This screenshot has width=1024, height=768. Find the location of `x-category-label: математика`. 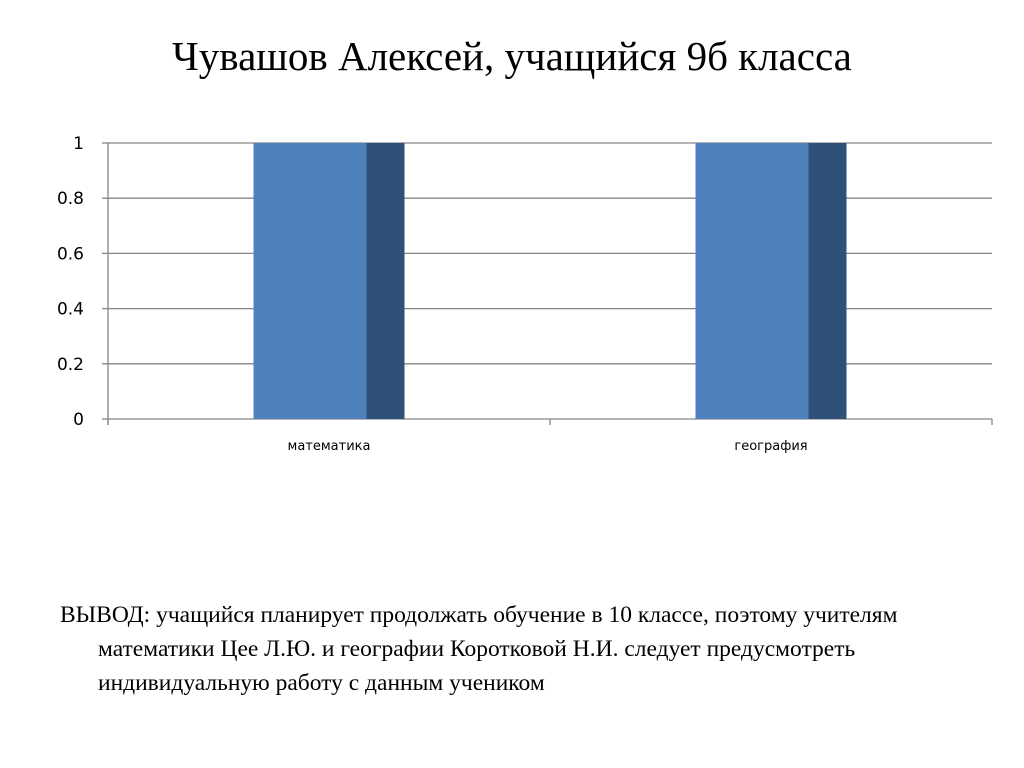

x-category-label: математика is located at coordinates (329, 446).